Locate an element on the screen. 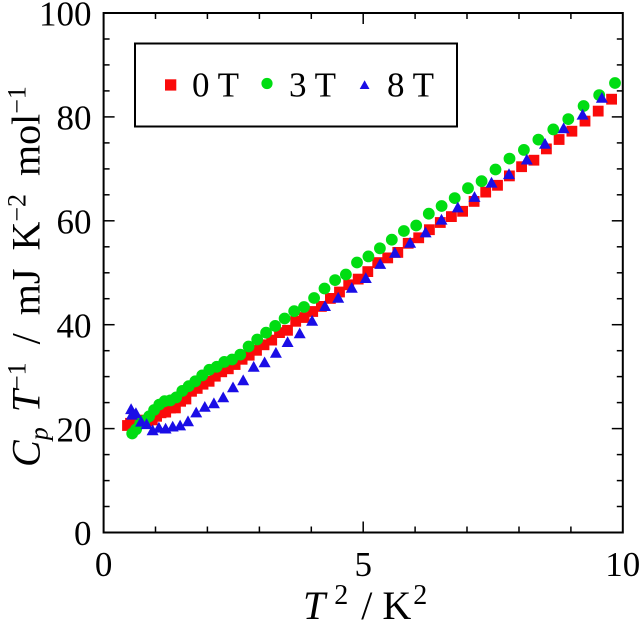 The height and width of the screenshot is (622, 640). svg-text: T2 / K2 is located at coordinates (365, 601).